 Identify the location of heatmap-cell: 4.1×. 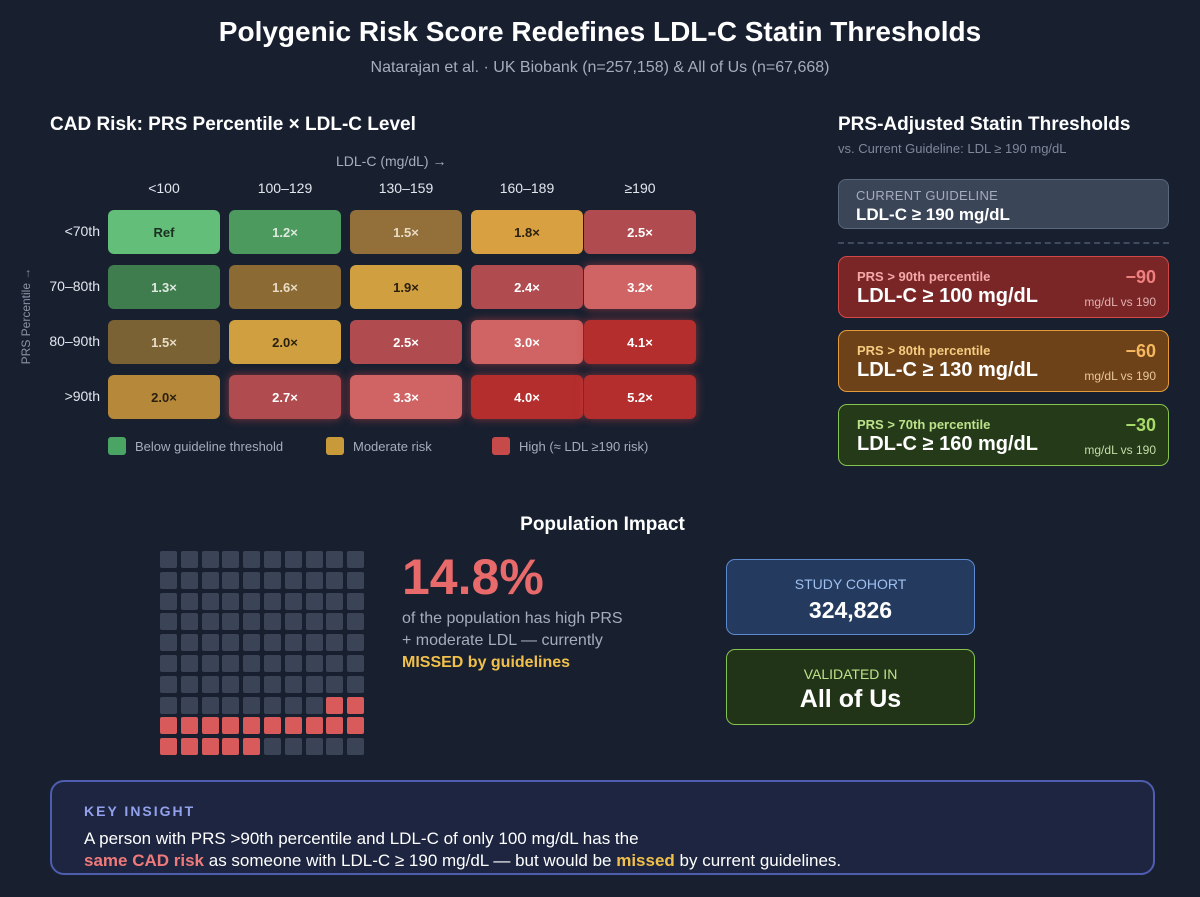
(640, 342).